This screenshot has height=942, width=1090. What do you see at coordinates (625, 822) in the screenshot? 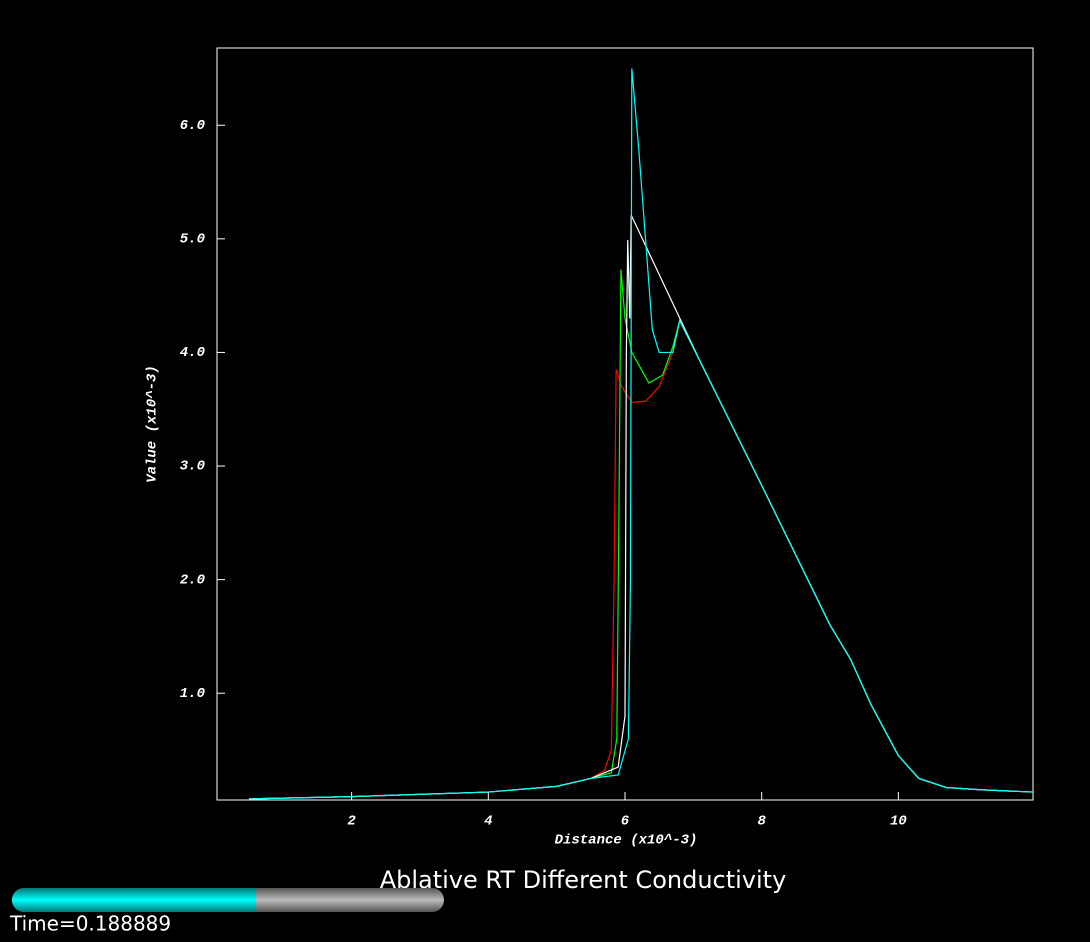
I see `x-tick-label: 6` at bounding box center [625, 822].